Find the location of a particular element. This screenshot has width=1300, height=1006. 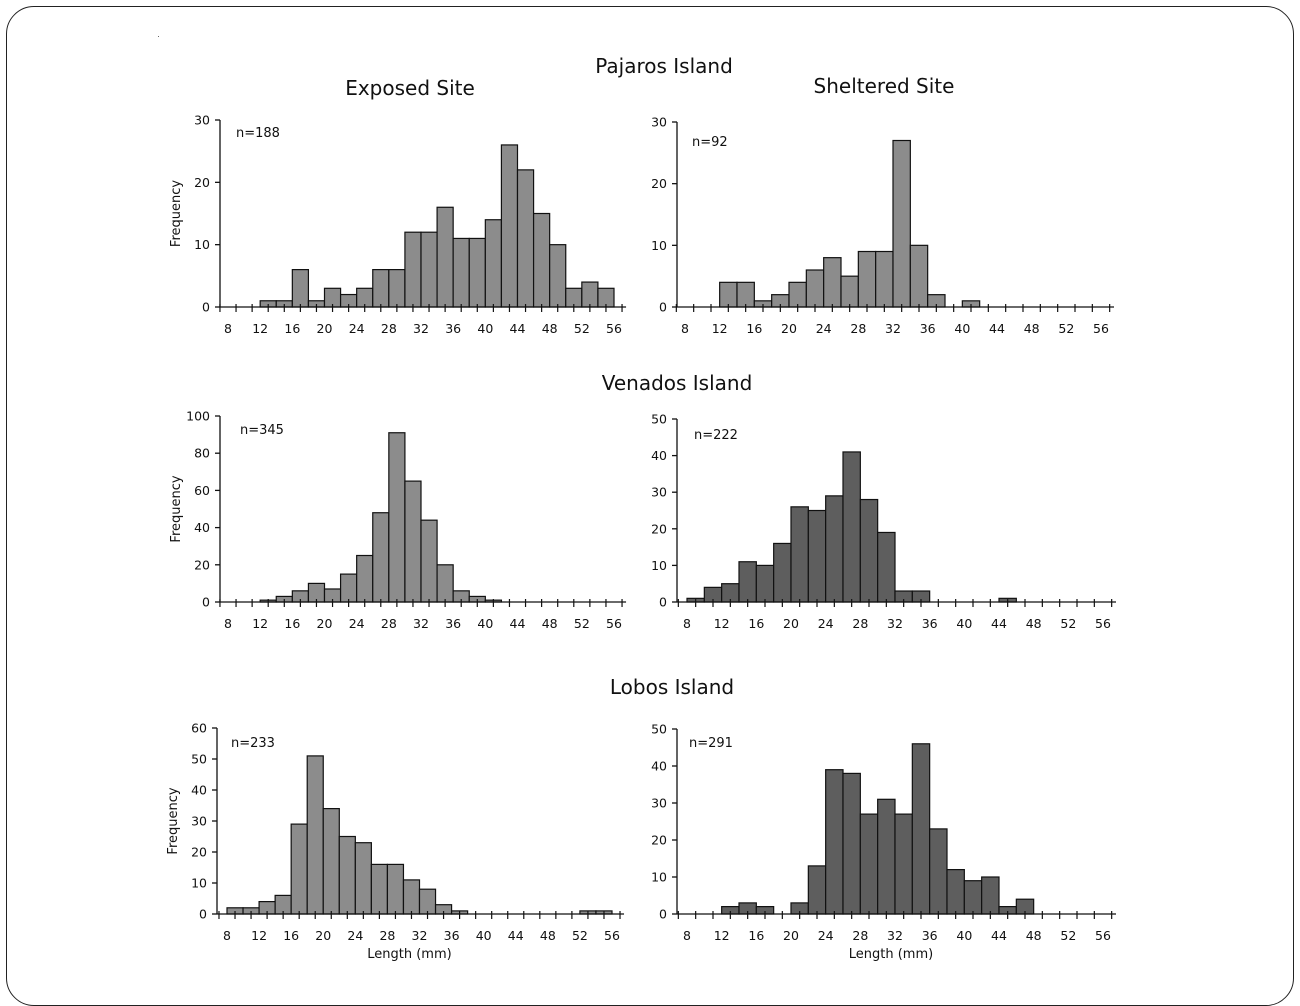

y-tick-label: 80 is located at coordinates (202, 453).